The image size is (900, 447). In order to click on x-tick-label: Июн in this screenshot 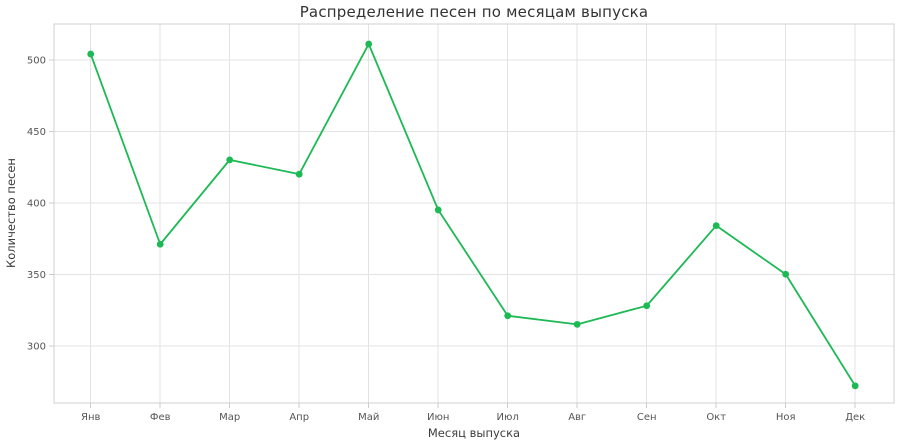, I will do `click(438, 417)`.